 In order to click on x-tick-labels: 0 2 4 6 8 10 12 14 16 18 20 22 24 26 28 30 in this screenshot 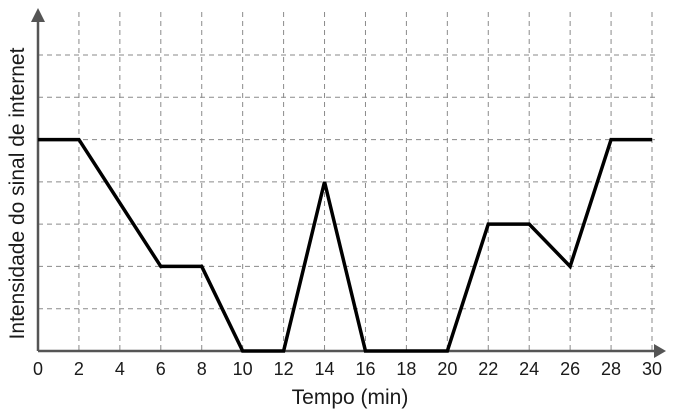, I will do `click(347, 369)`.